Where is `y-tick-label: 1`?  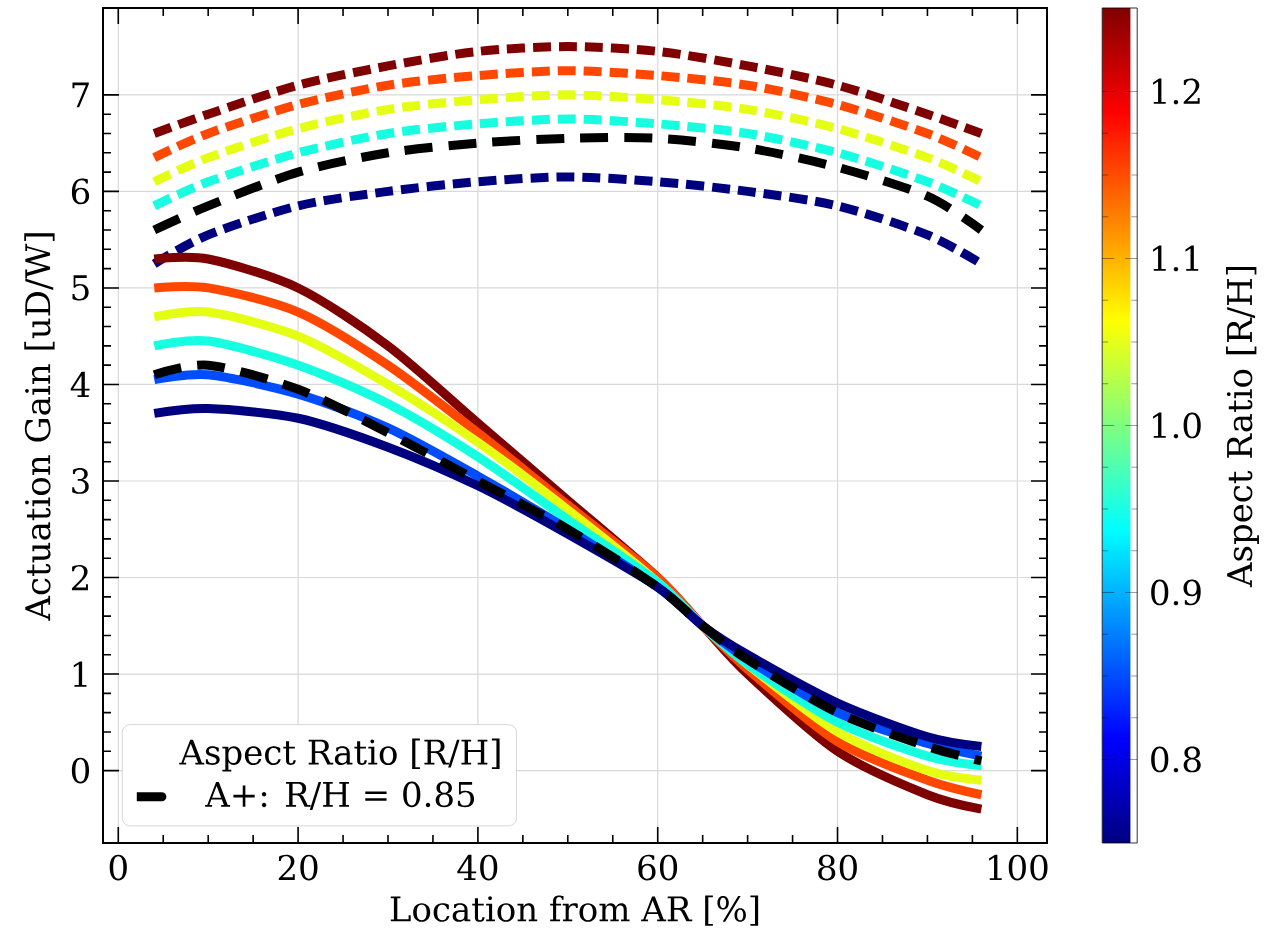 y-tick-label: 1 is located at coordinates (80, 674).